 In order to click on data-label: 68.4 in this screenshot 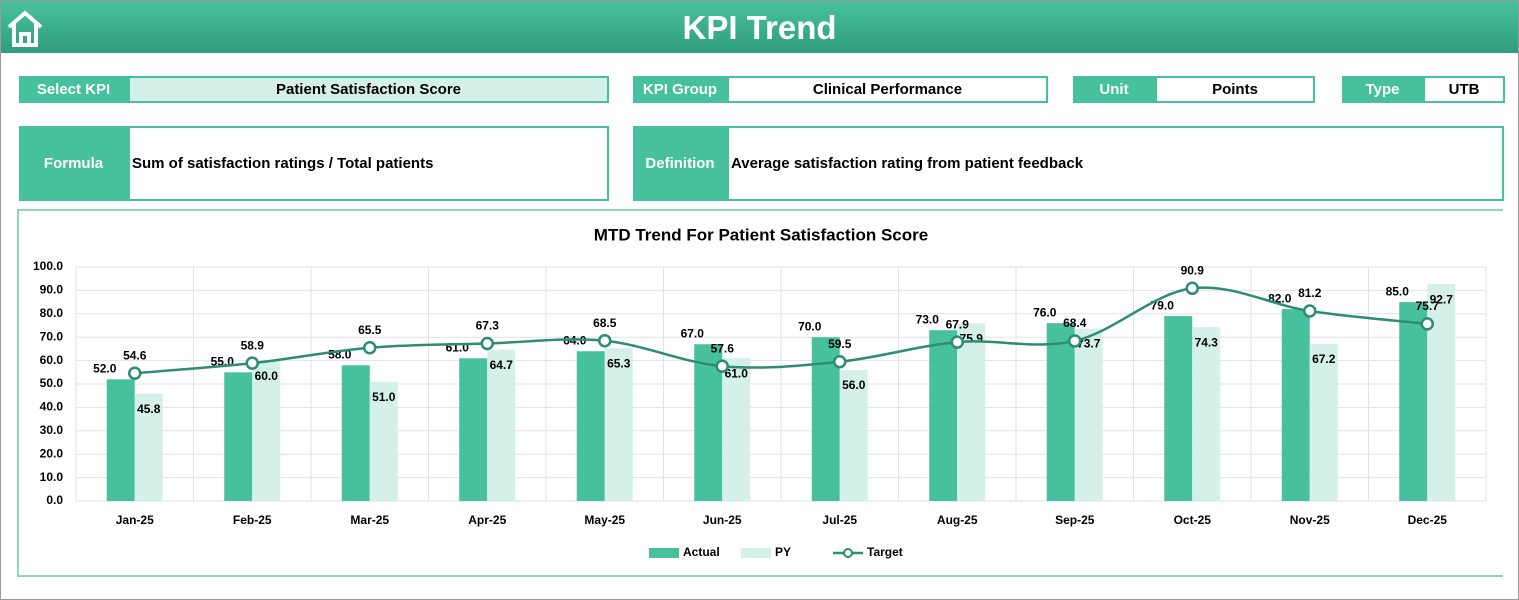, I will do `click(1075, 323)`.